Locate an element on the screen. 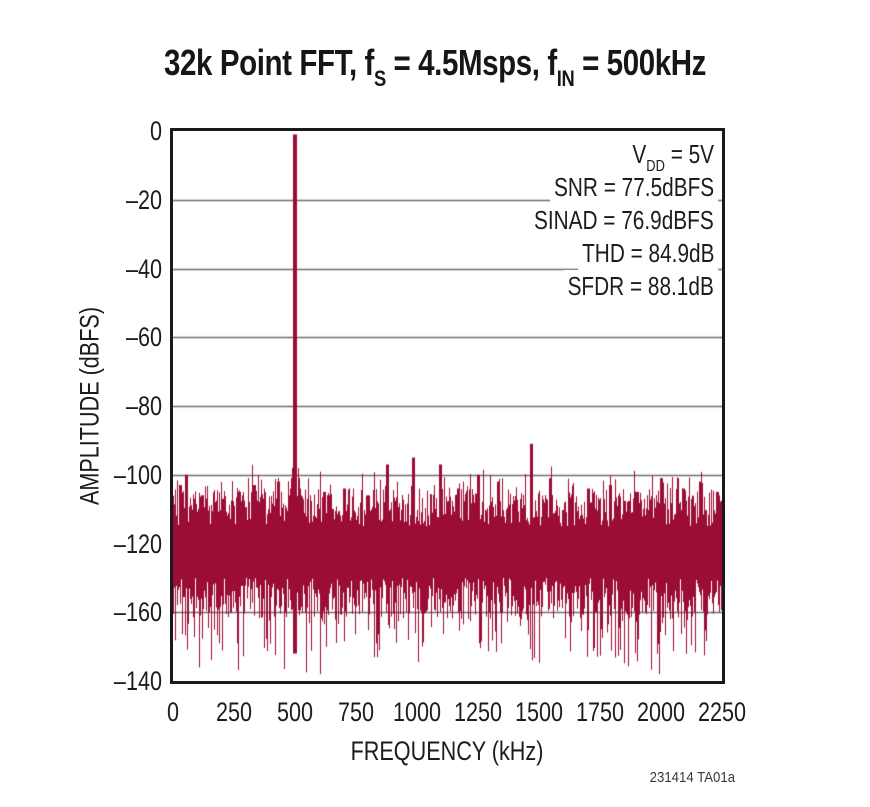  x-tick-label: 0 is located at coordinates (173, 712).